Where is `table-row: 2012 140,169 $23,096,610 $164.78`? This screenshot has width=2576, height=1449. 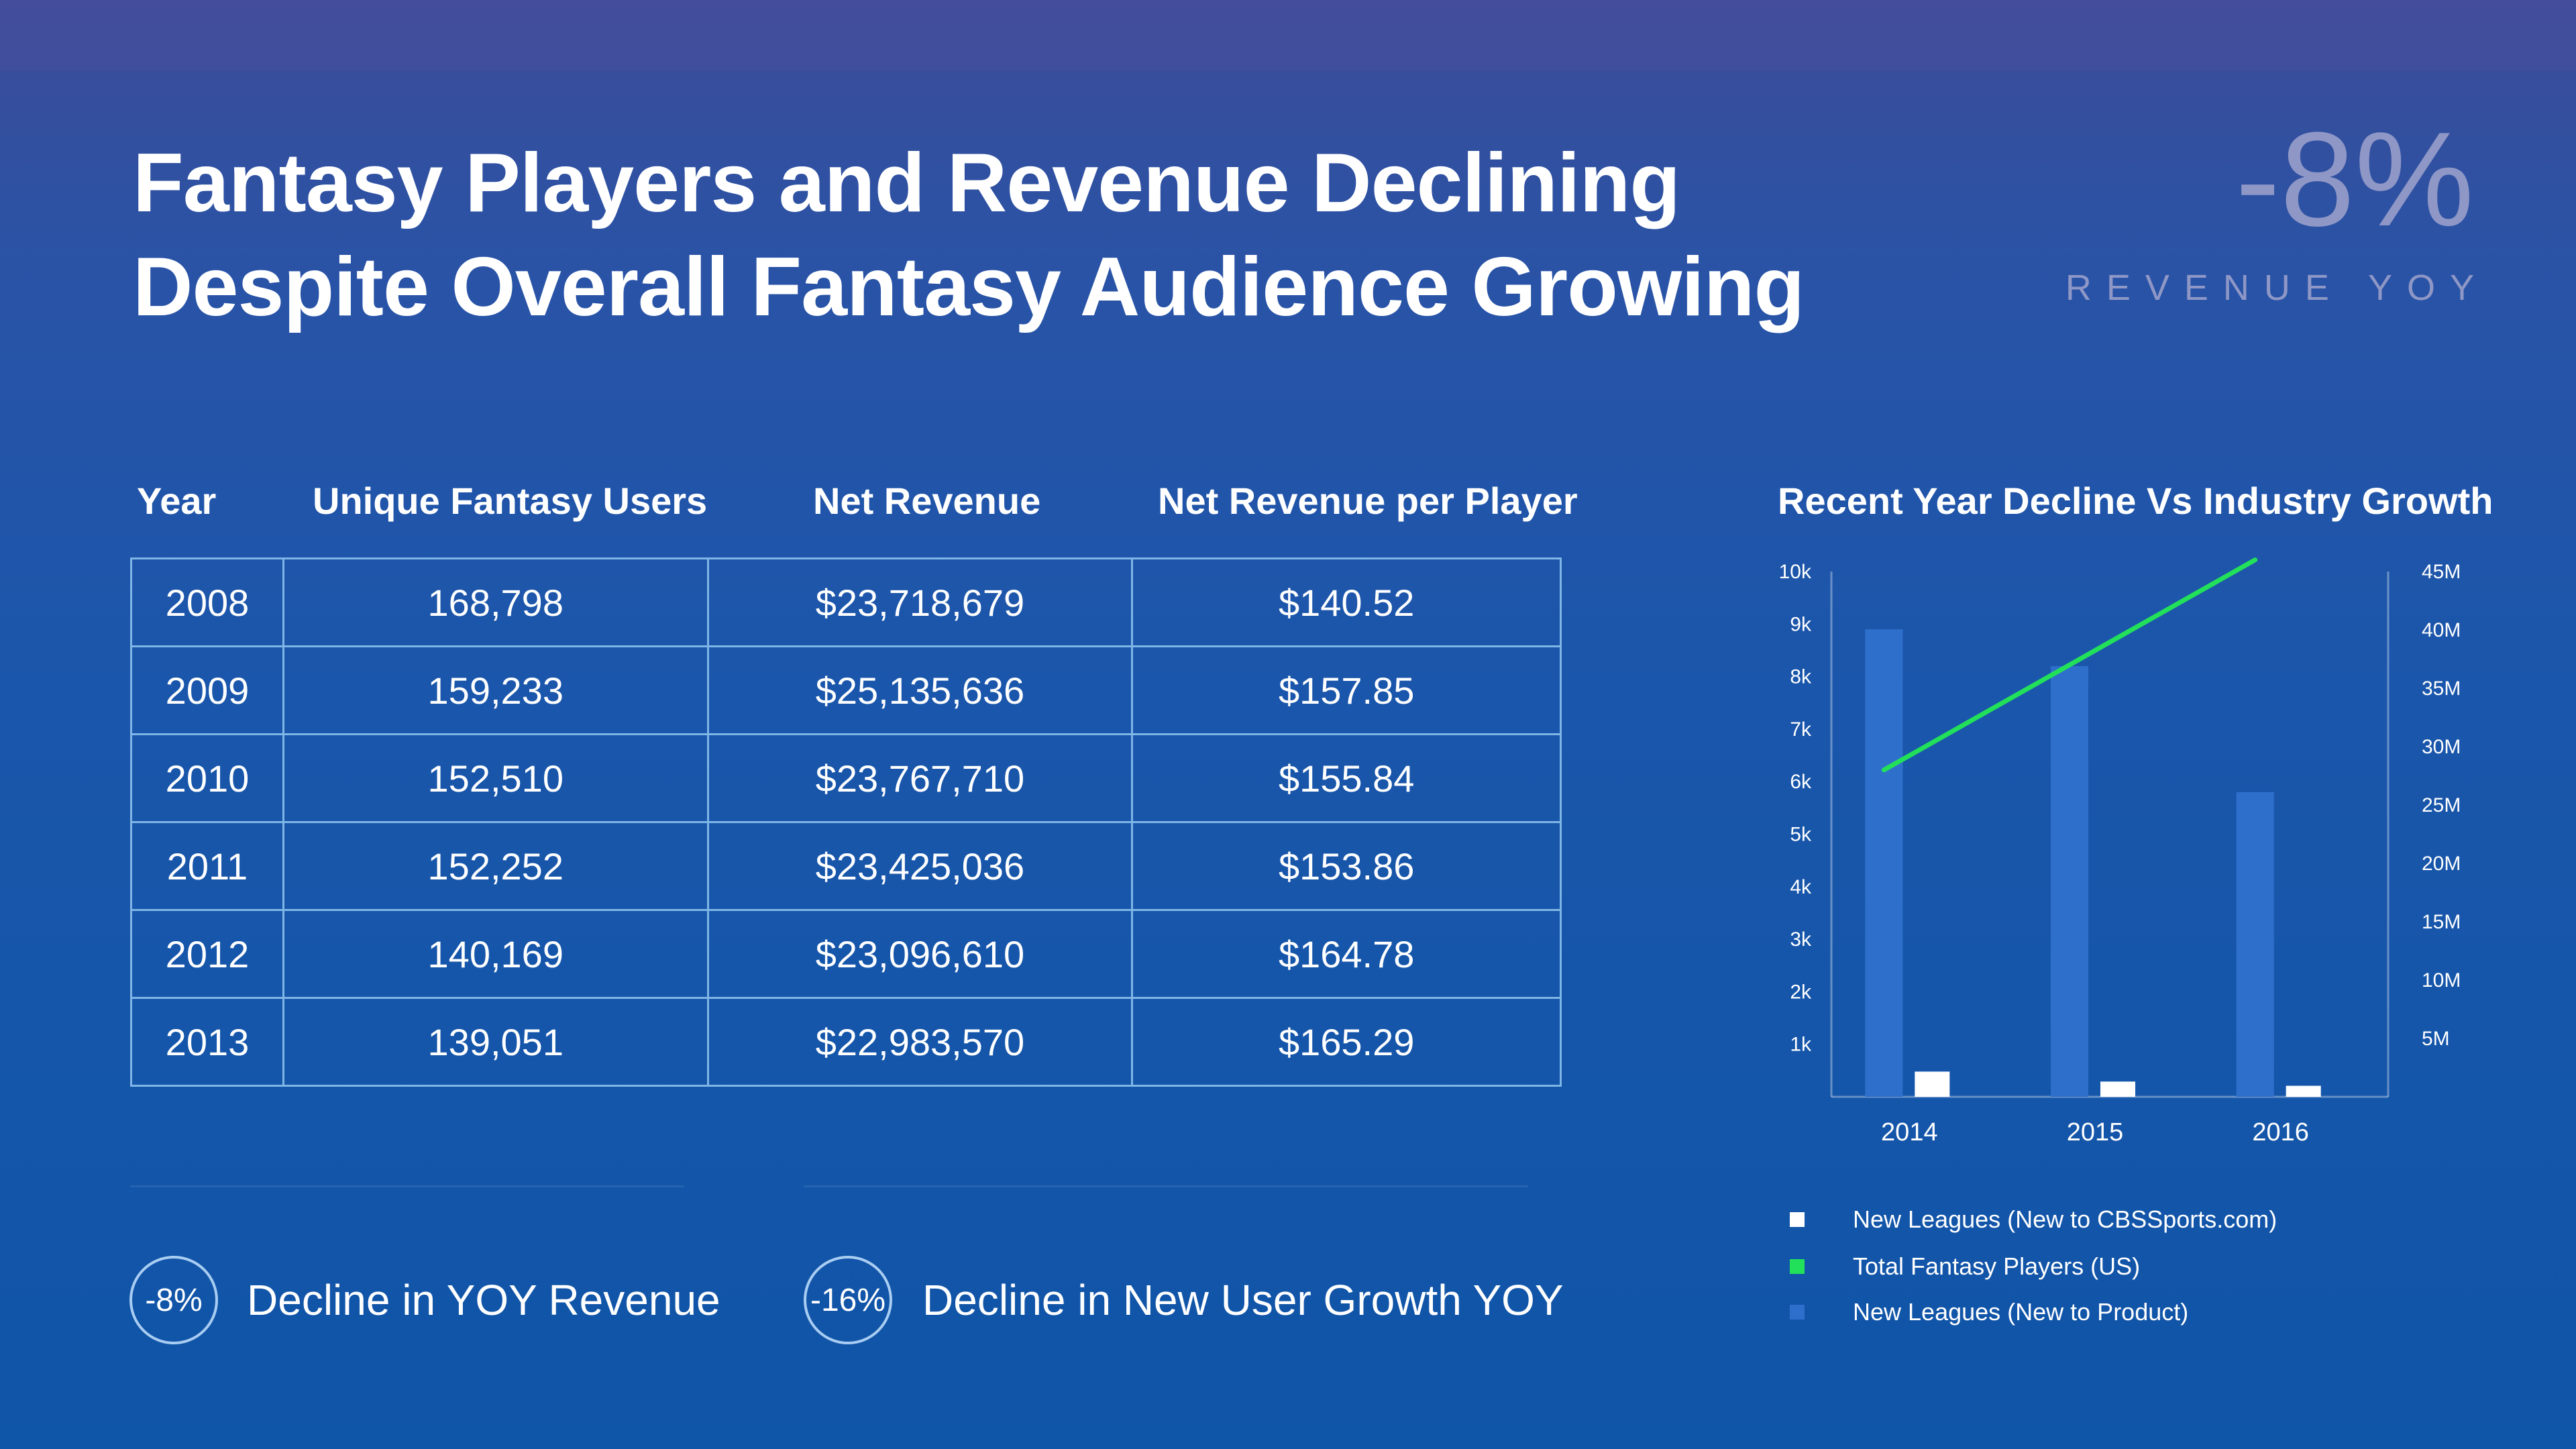
table-row: 2012 140,169 $23,096,610 $164.78 is located at coordinates (846, 954).